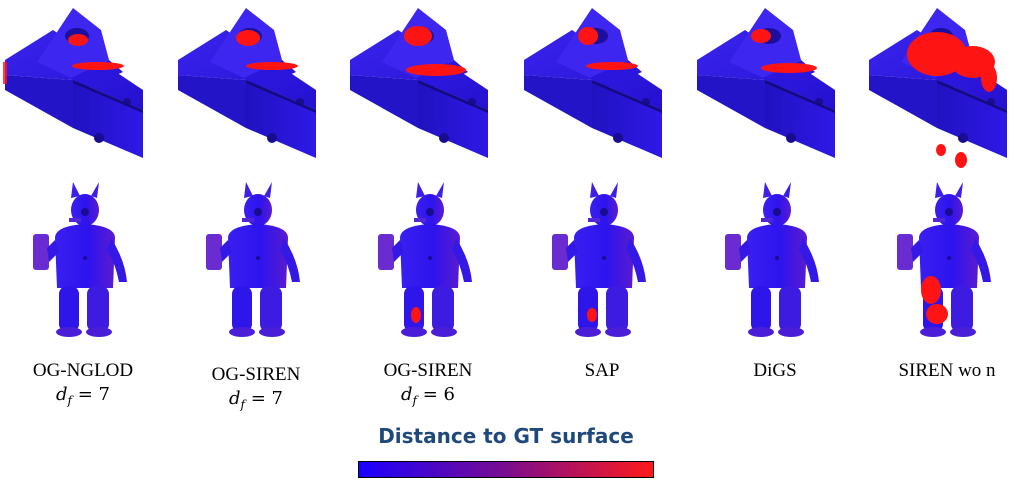 The width and height of the screenshot is (1014, 494). What do you see at coordinates (506, 469) in the screenshot?
I see `colorbar` at bounding box center [506, 469].